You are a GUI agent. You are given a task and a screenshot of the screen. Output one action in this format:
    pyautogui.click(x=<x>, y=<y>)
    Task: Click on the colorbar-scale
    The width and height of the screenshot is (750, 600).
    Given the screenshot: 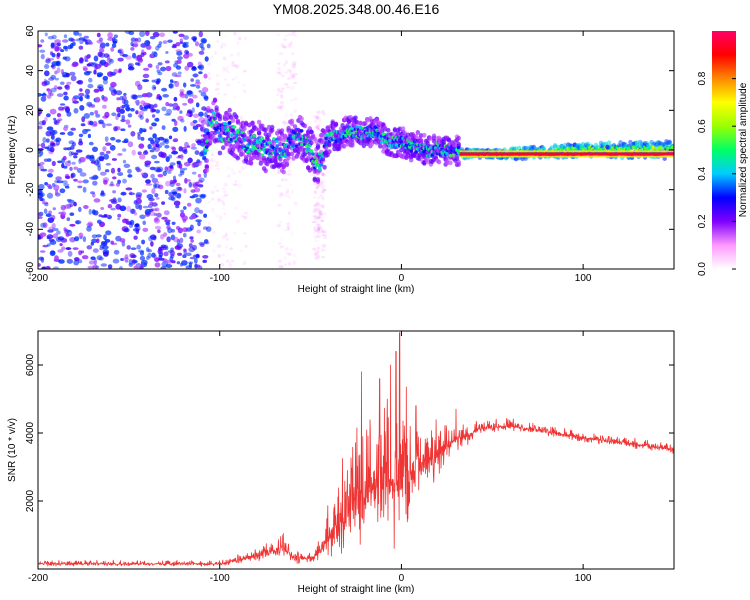 What is the action you would take?
    pyautogui.click(x=724, y=150)
    